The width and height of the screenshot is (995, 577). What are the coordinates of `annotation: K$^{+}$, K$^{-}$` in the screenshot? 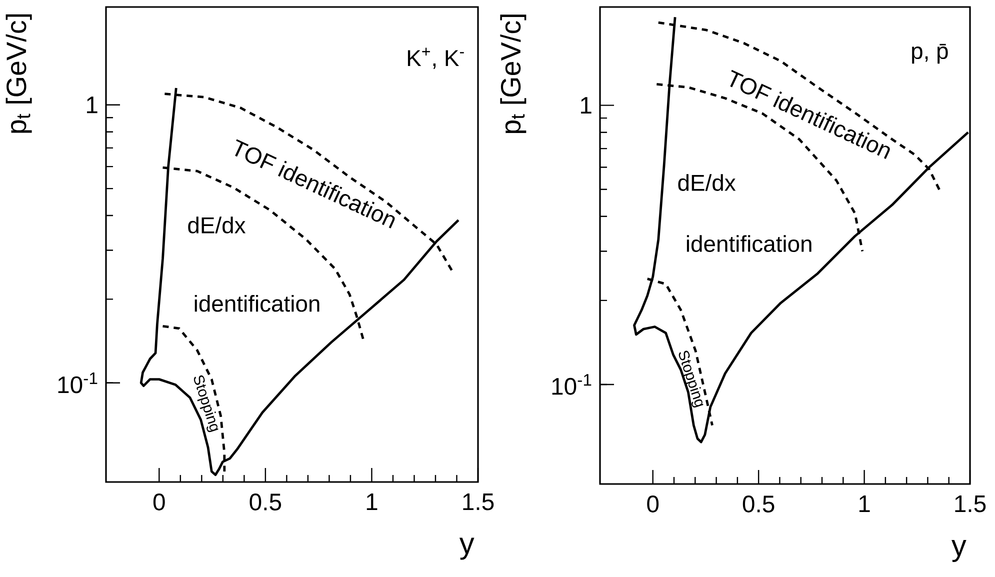 It's located at (436, 58).